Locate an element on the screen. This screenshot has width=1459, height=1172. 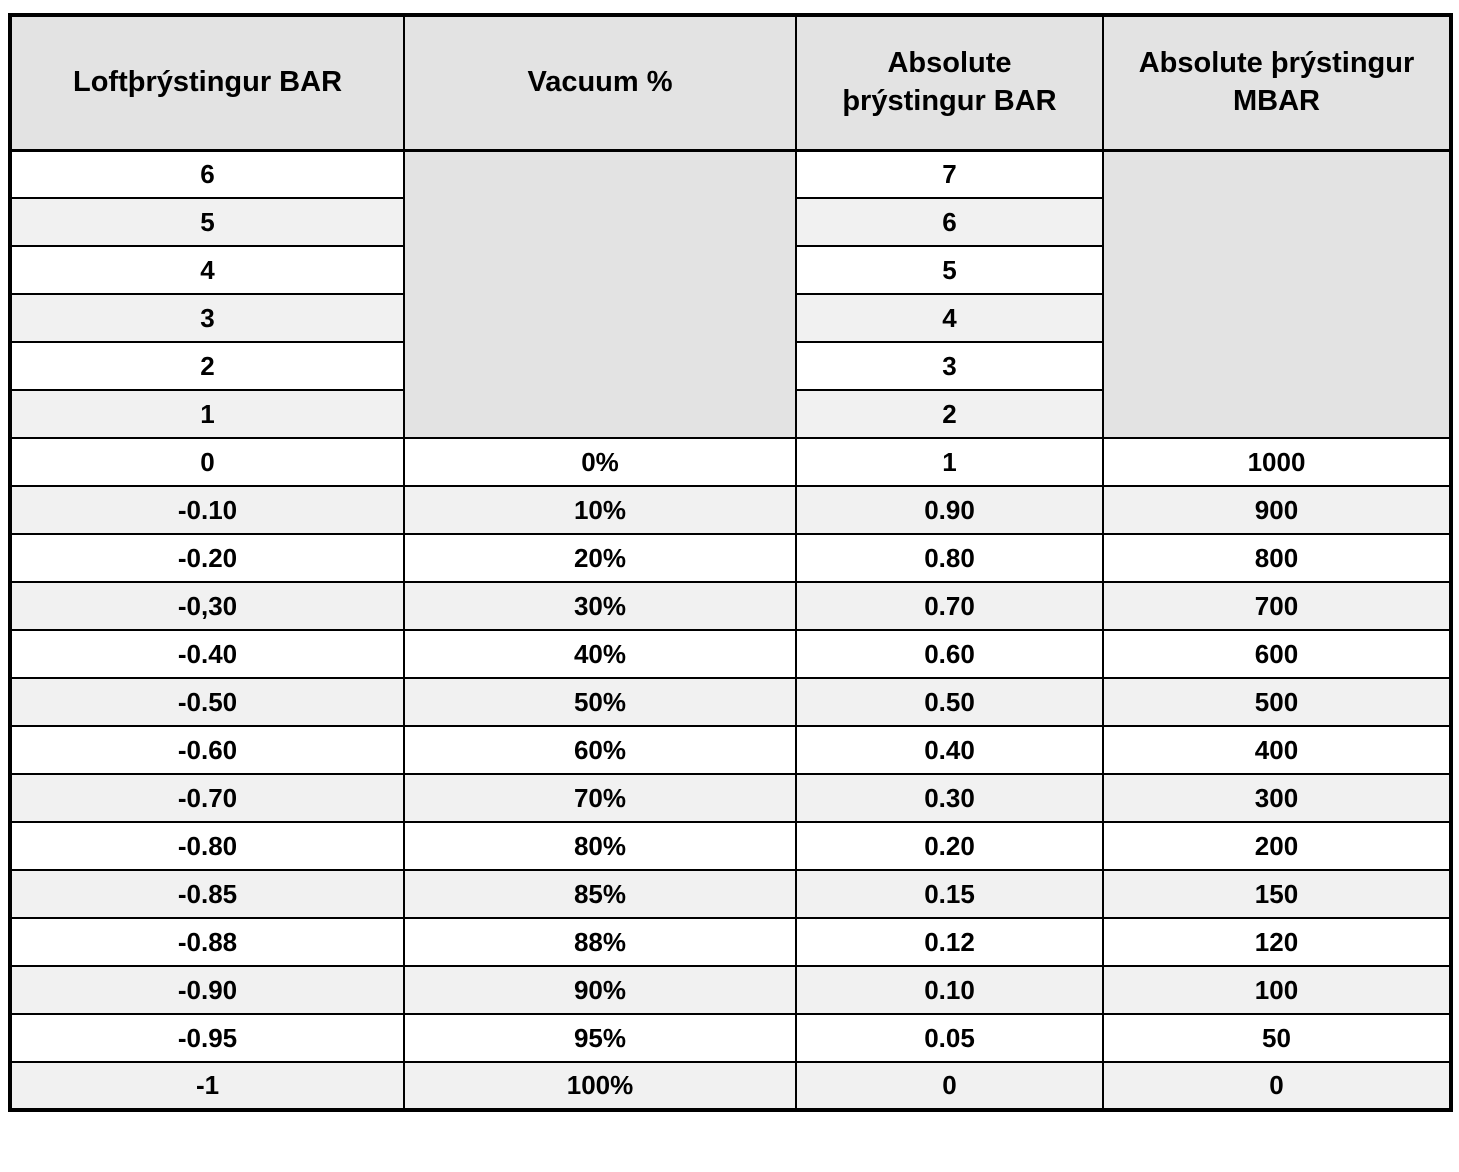
table-cell: 0.90 is located at coordinates (949, 510).